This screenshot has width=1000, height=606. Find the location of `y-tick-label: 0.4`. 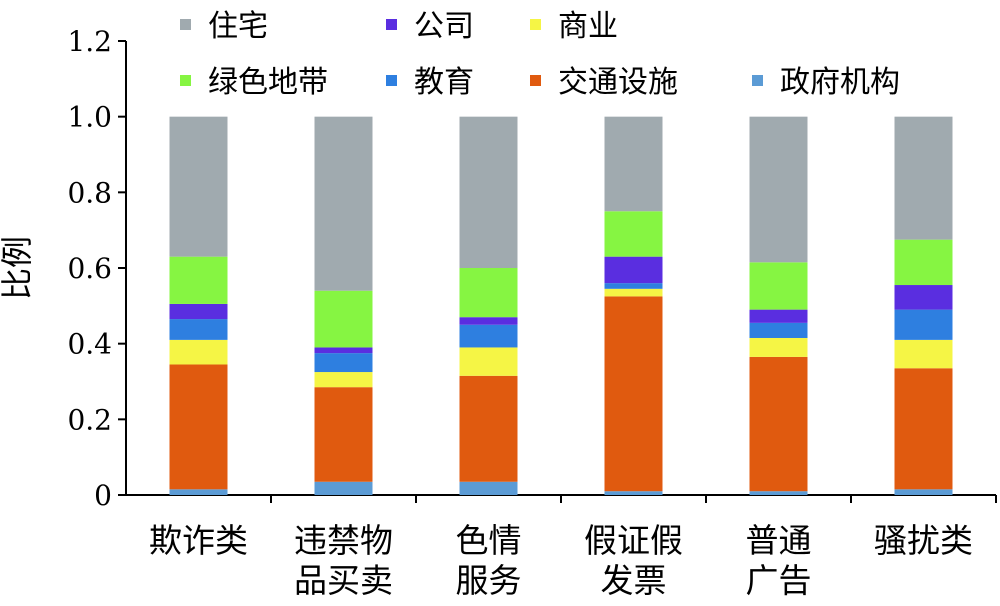

y-tick-label: 0.4 is located at coordinates (89, 344).